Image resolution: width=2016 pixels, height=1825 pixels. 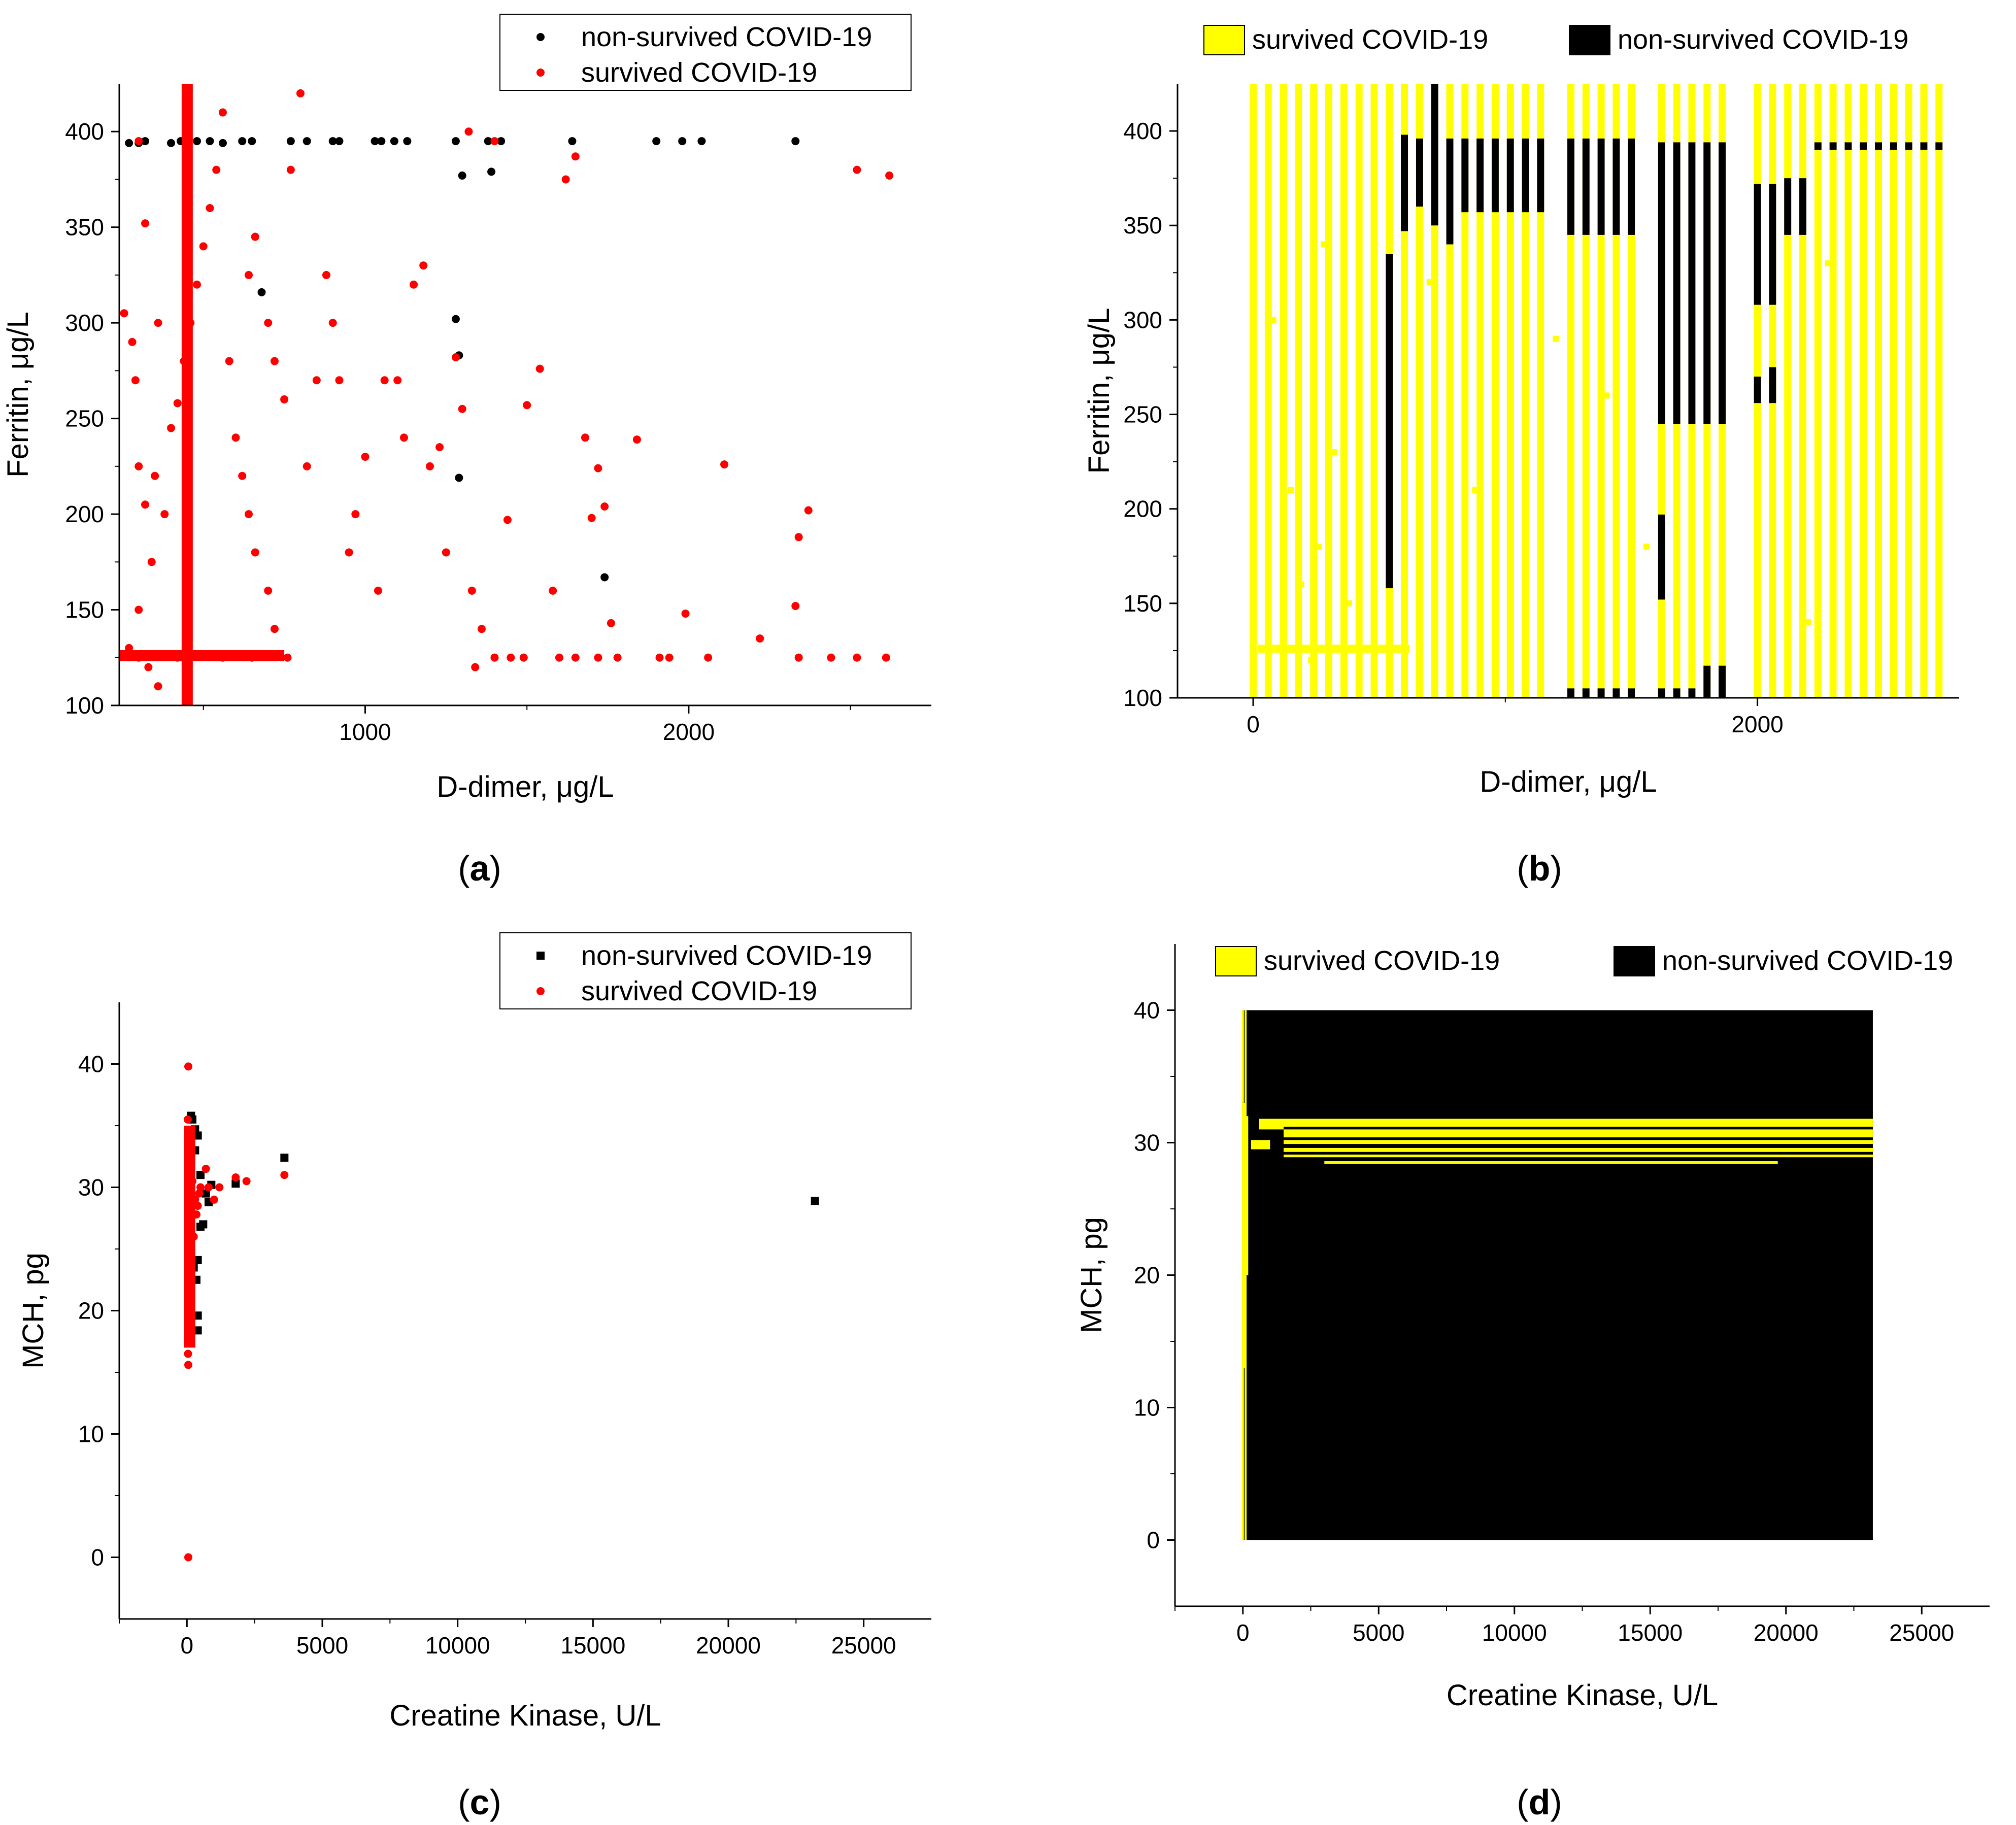 I want to click on legend-label-d-1: non-survived COVID-19, so click(x=1807, y=961).